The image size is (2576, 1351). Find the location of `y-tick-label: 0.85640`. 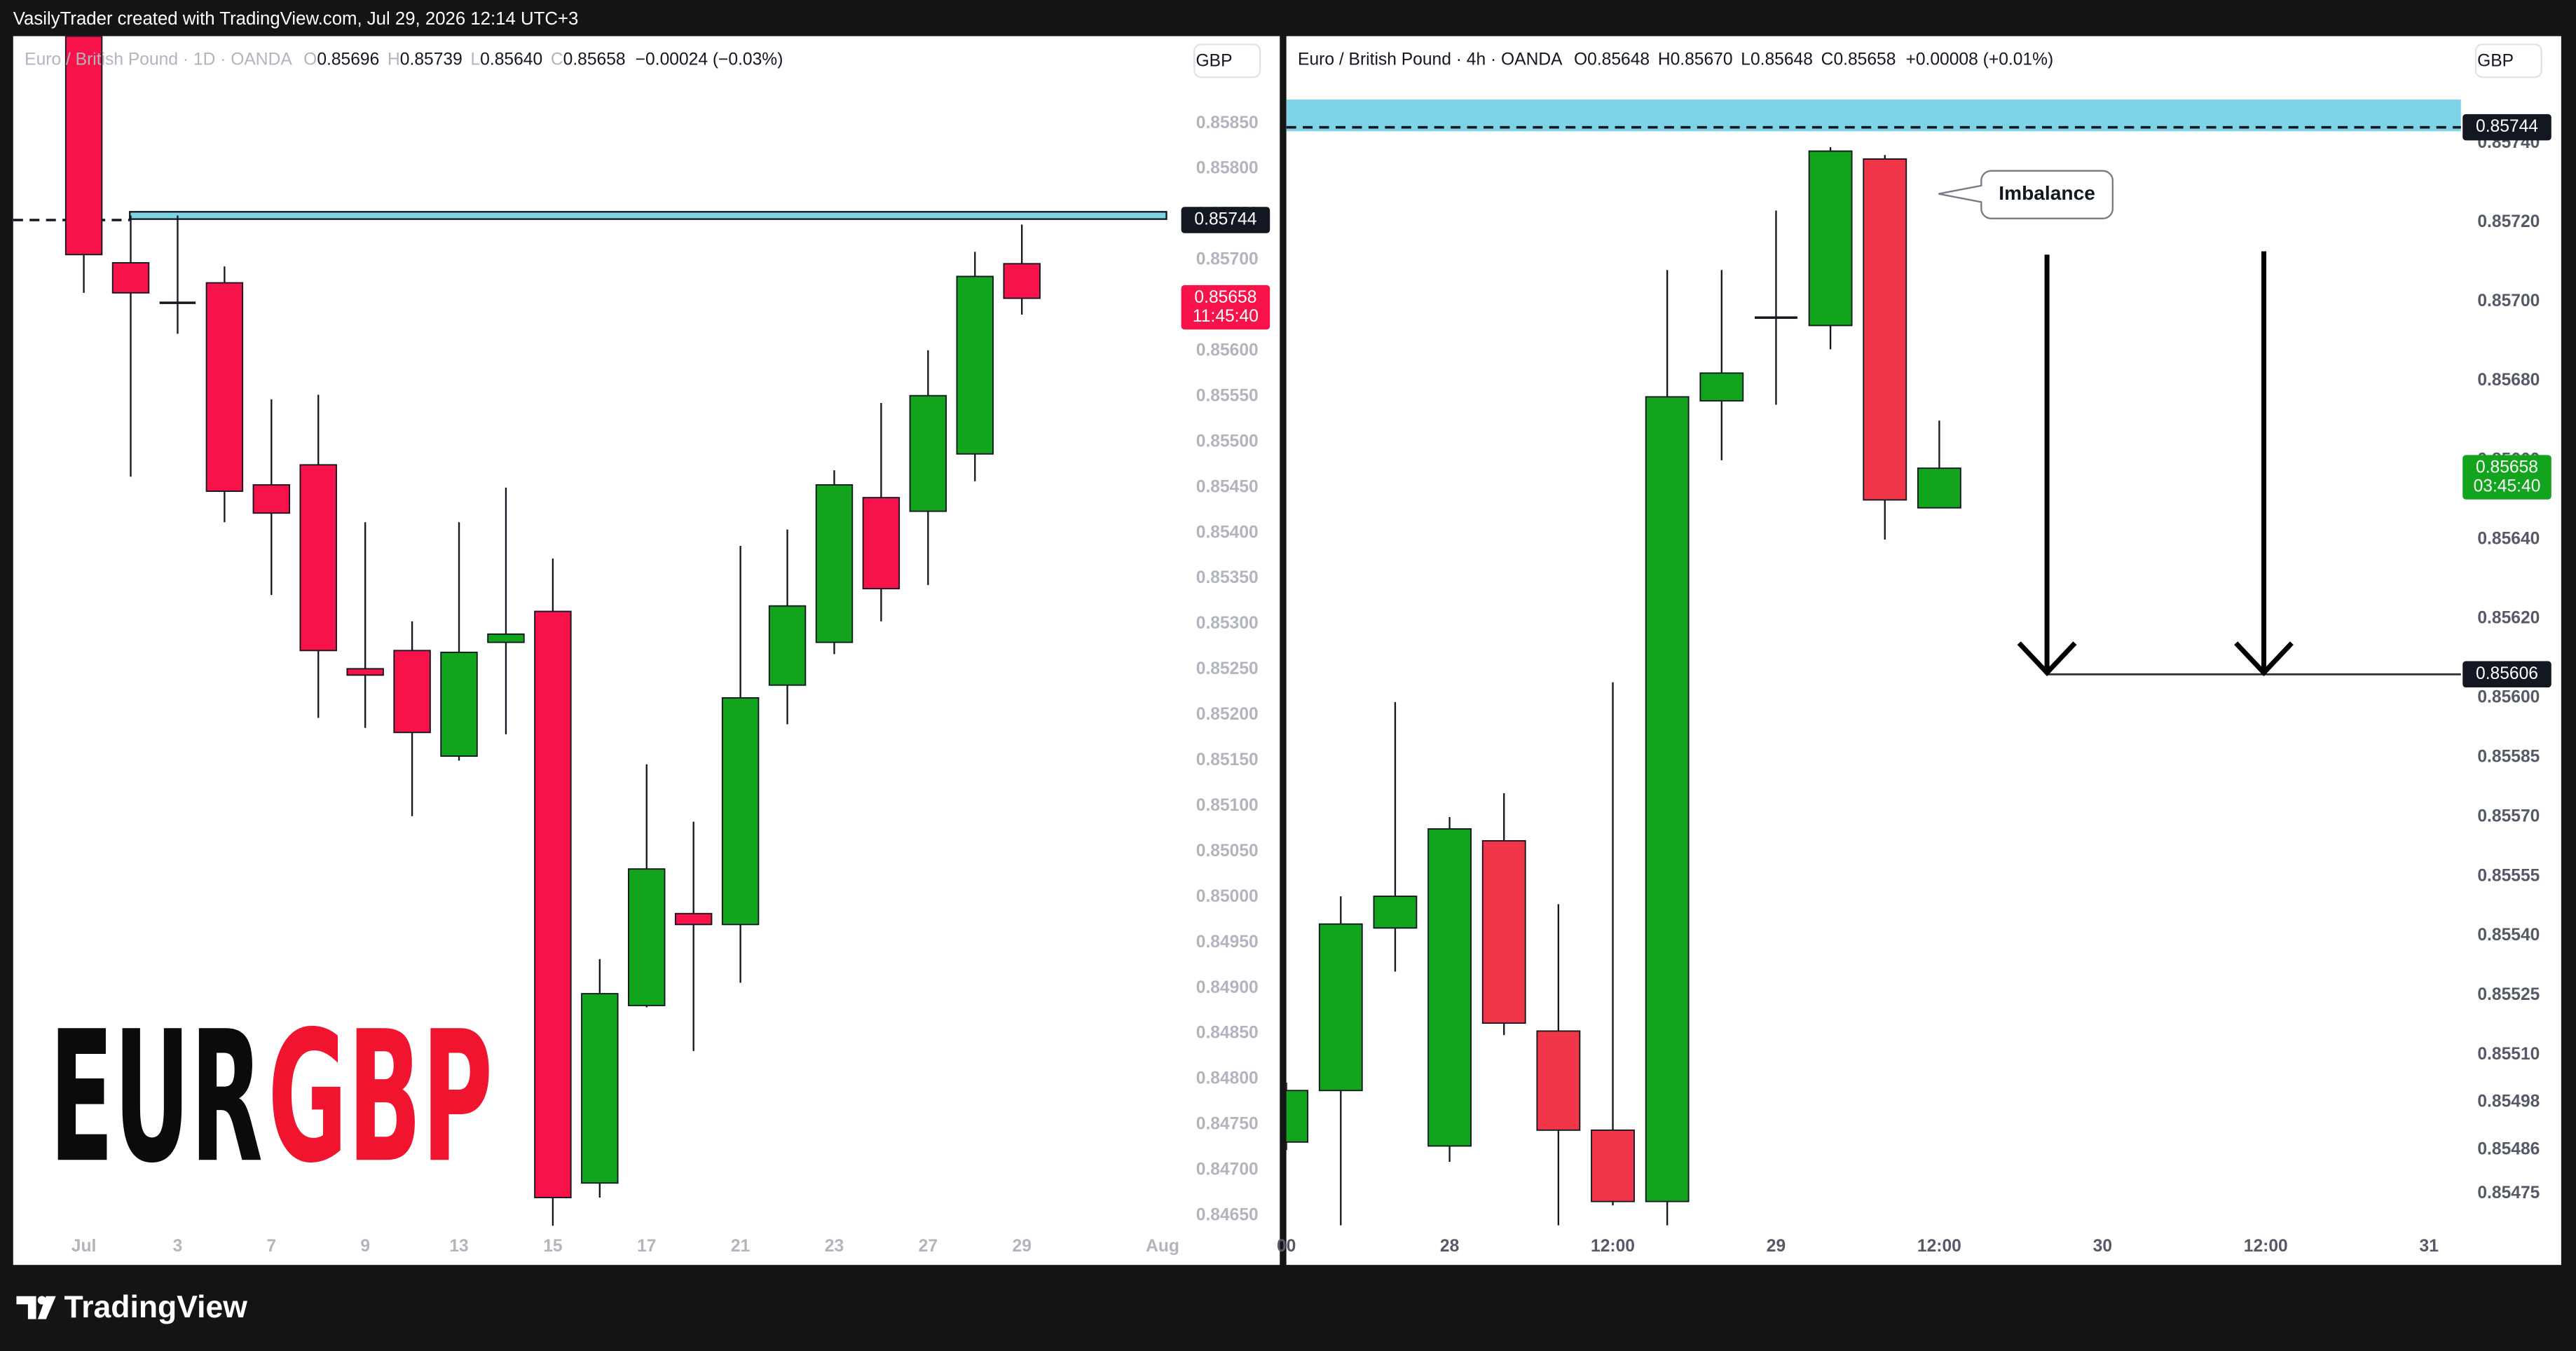

y-tick-label: 0.85640 is located at coordinates (2508, 538).